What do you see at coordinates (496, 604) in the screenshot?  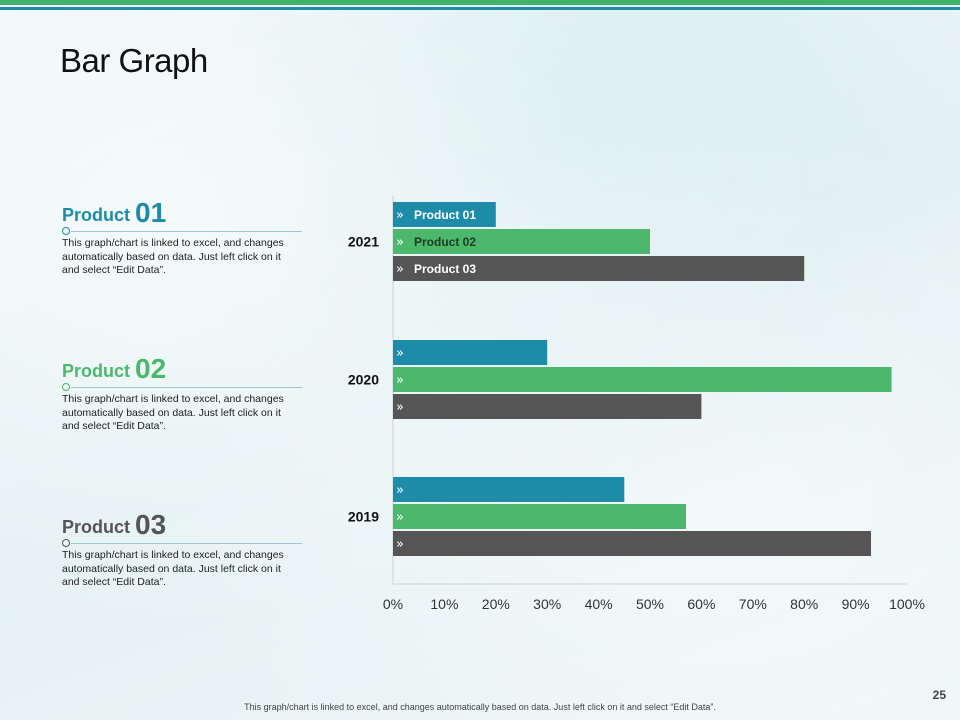 I see `x-tick-label: 20%` at bounding box center [496, 604].